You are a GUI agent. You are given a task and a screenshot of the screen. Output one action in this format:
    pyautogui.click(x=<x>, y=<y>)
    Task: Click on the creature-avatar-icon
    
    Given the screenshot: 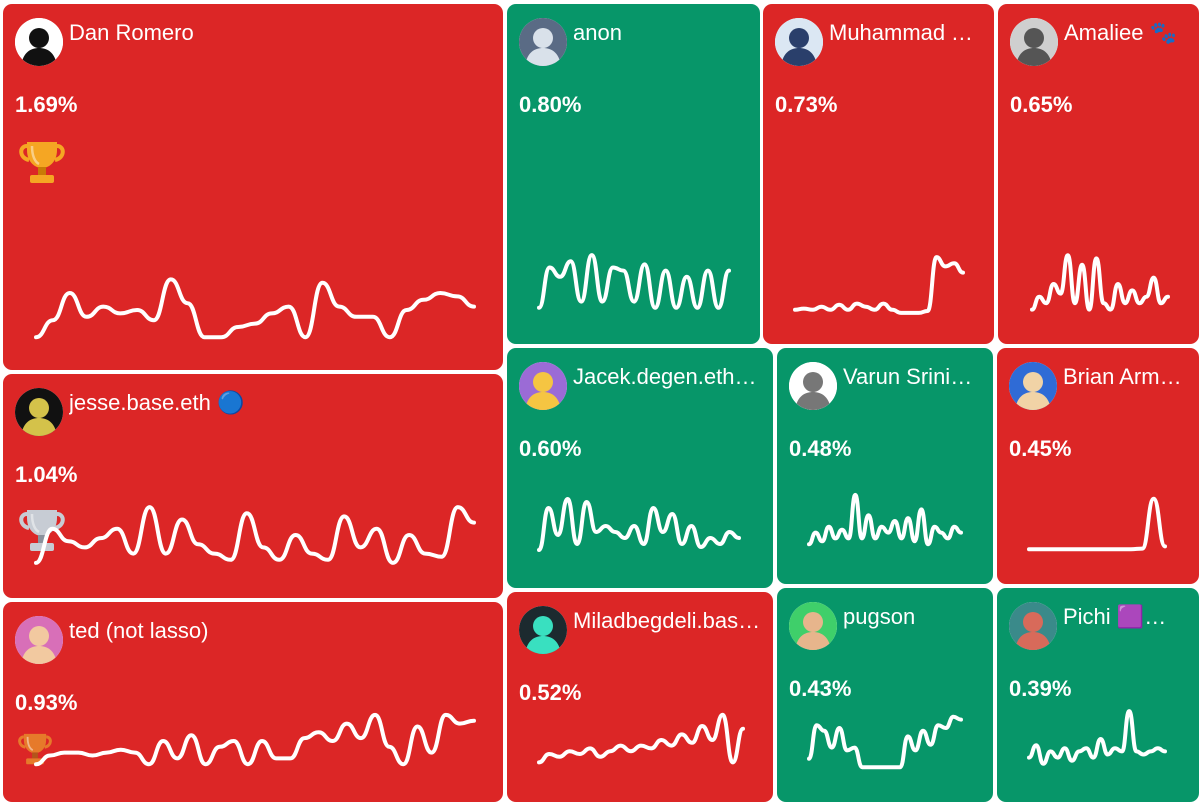 What is the action you would take?
    pyautogui.click(x=1033, y=626)
    